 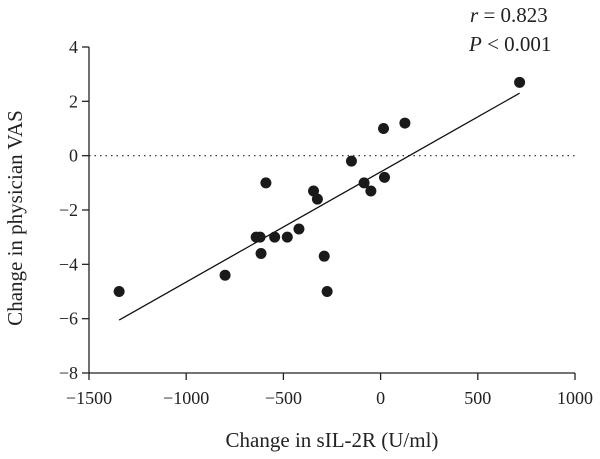 What do you see at coordinates (332, 440) in the screenshot?
I see `x-axis-title: Change in sIL-2R (U/ml)` at bounding box center [332, 440].